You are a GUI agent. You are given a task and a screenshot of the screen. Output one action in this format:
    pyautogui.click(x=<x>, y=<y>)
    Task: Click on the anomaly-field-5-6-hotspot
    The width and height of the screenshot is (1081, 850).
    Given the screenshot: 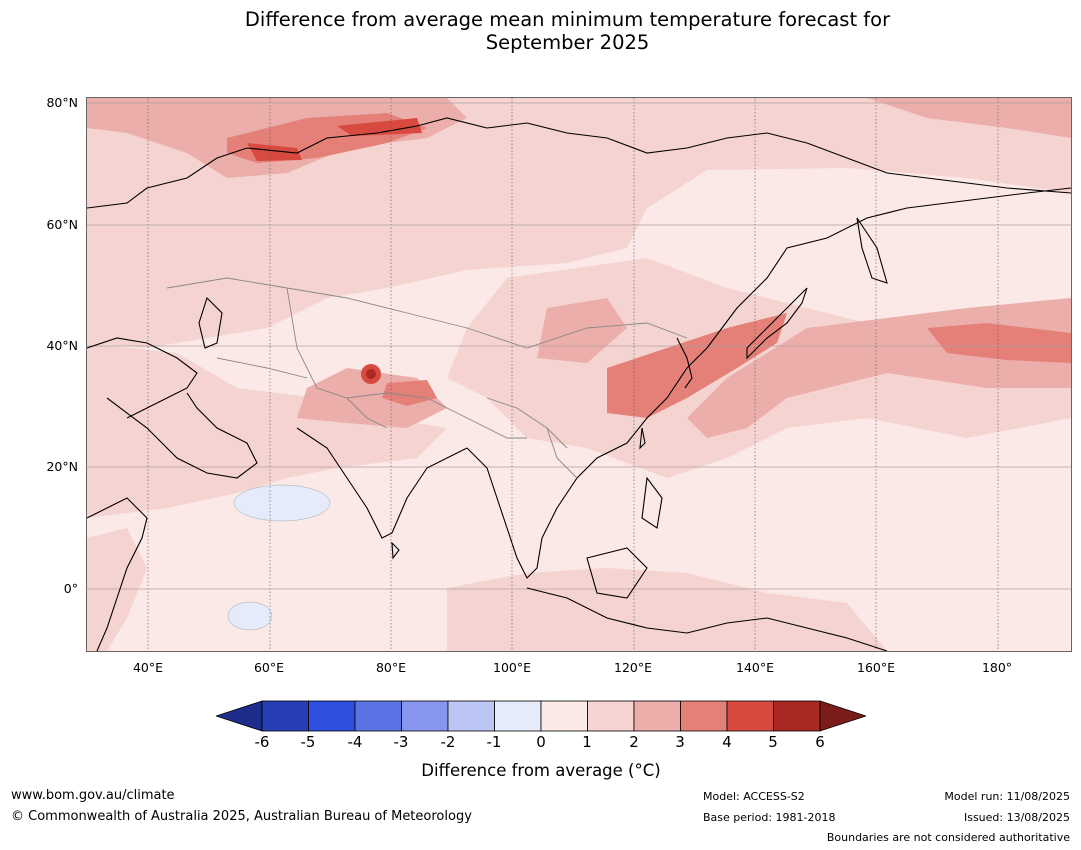 What is the action you would take?
    pyautogui.click(x=371, y=374)
    